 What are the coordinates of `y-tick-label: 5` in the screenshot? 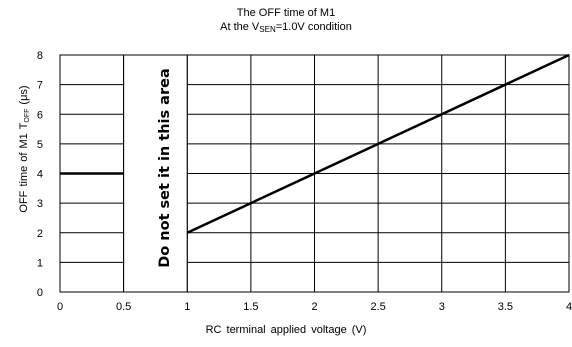 It's located at (40, 145).